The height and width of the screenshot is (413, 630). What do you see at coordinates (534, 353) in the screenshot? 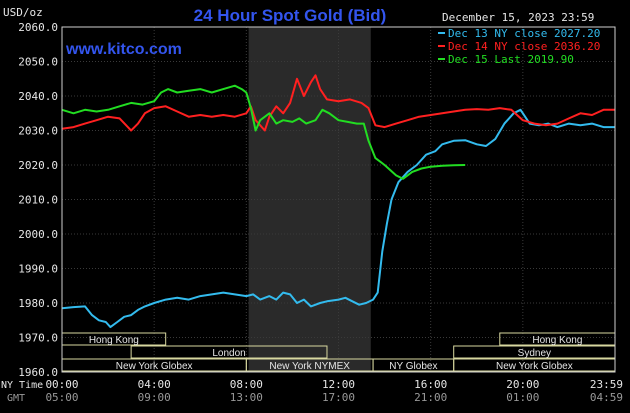
I see `session-label: Sydney` at bounding box center [534, 353].